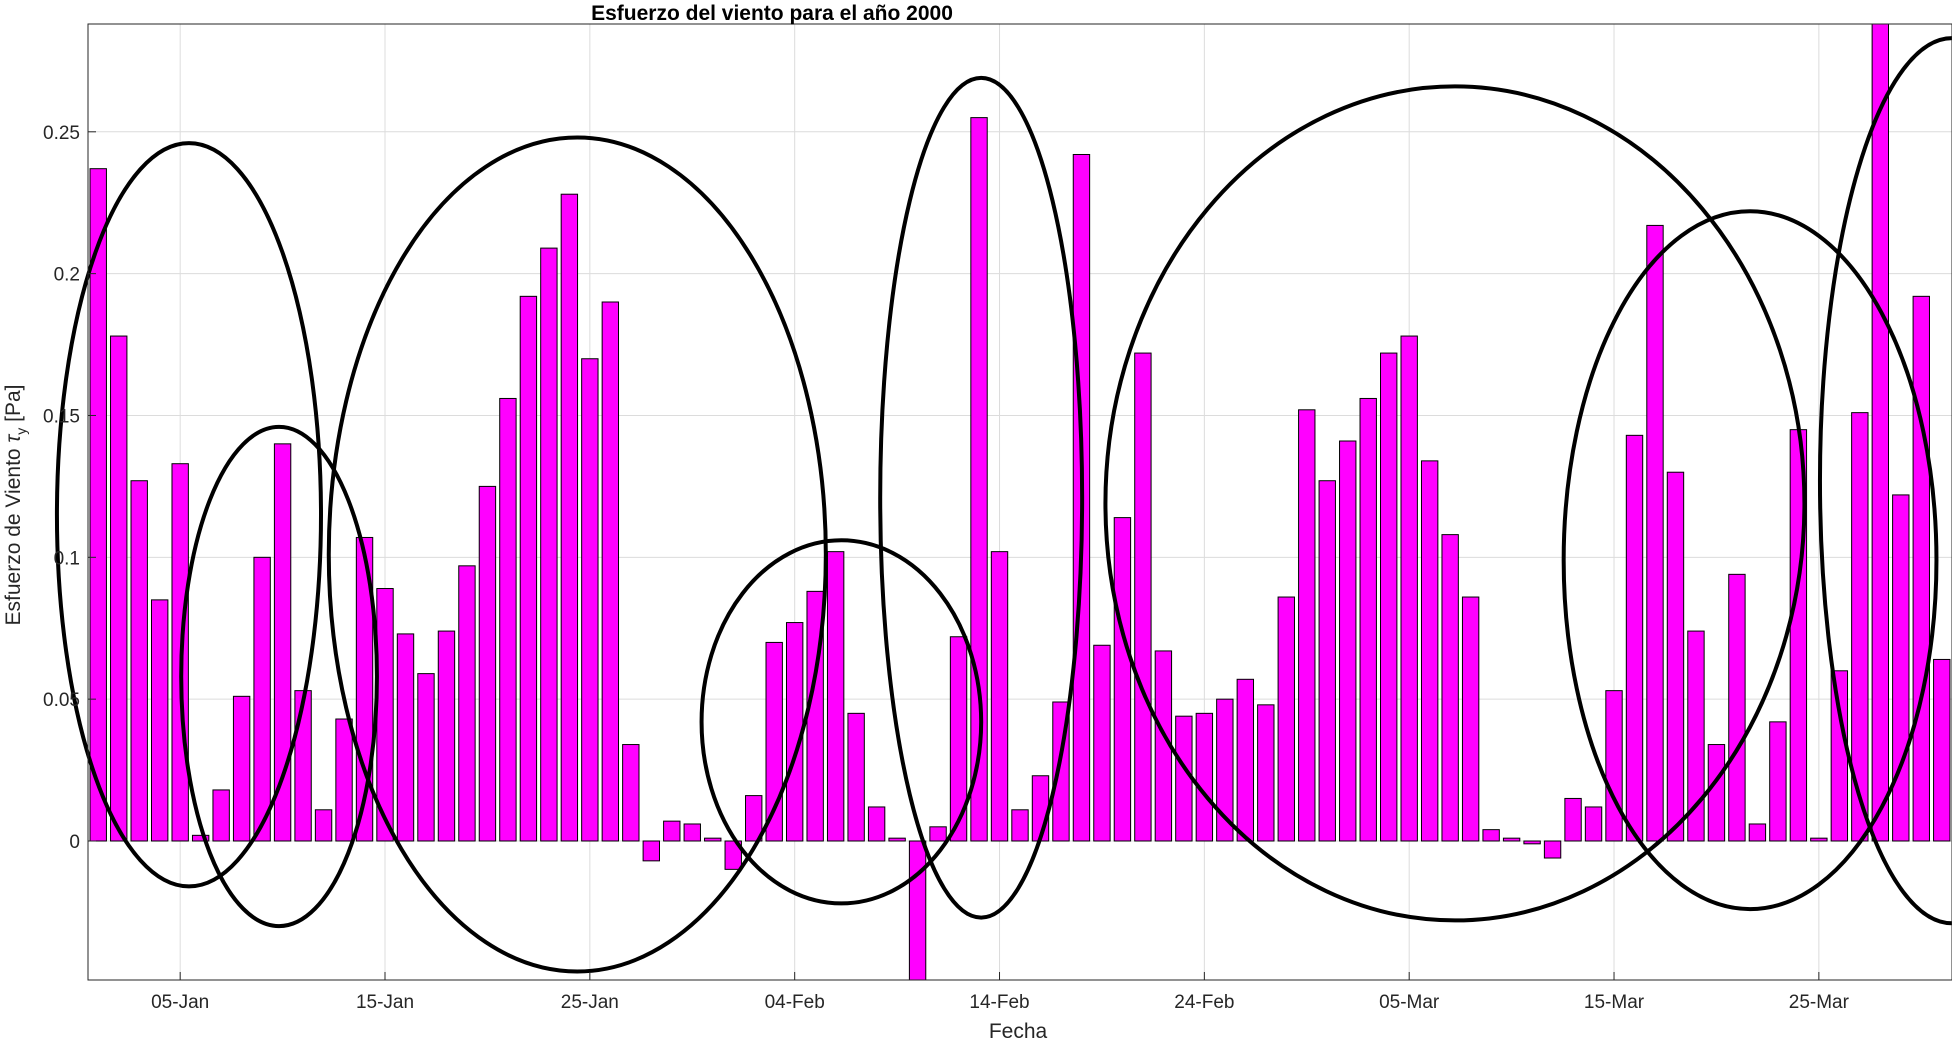 This screenshot has width=1952, height=1044. Describe the element at coordinates (13, 438) in the screenshot. I see `y-axis-label-symbol: τ` at that location.